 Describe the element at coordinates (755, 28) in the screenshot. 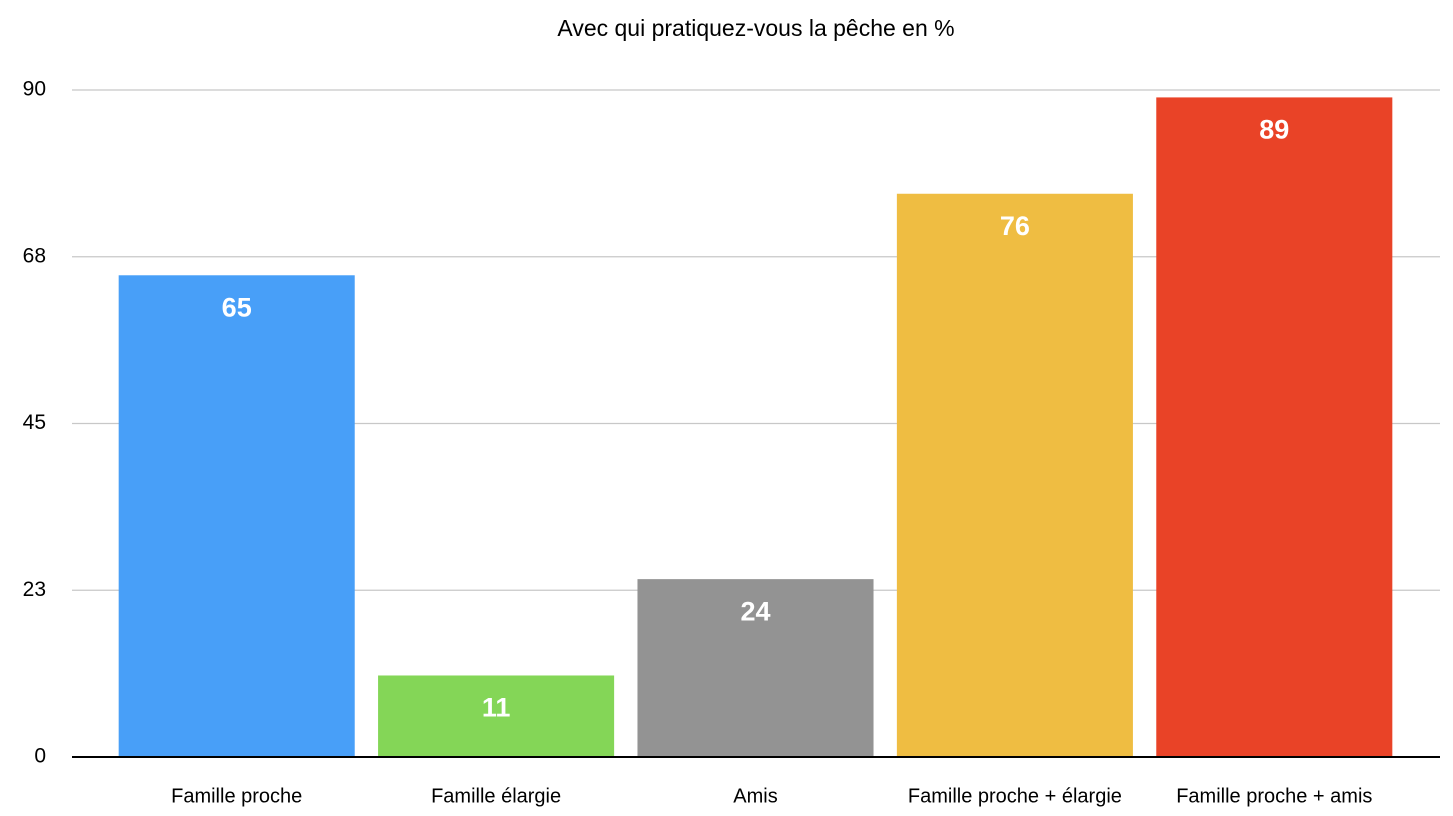

I see `chart-title: Avec qui pratiquez-vous la pêche en %` at that location.